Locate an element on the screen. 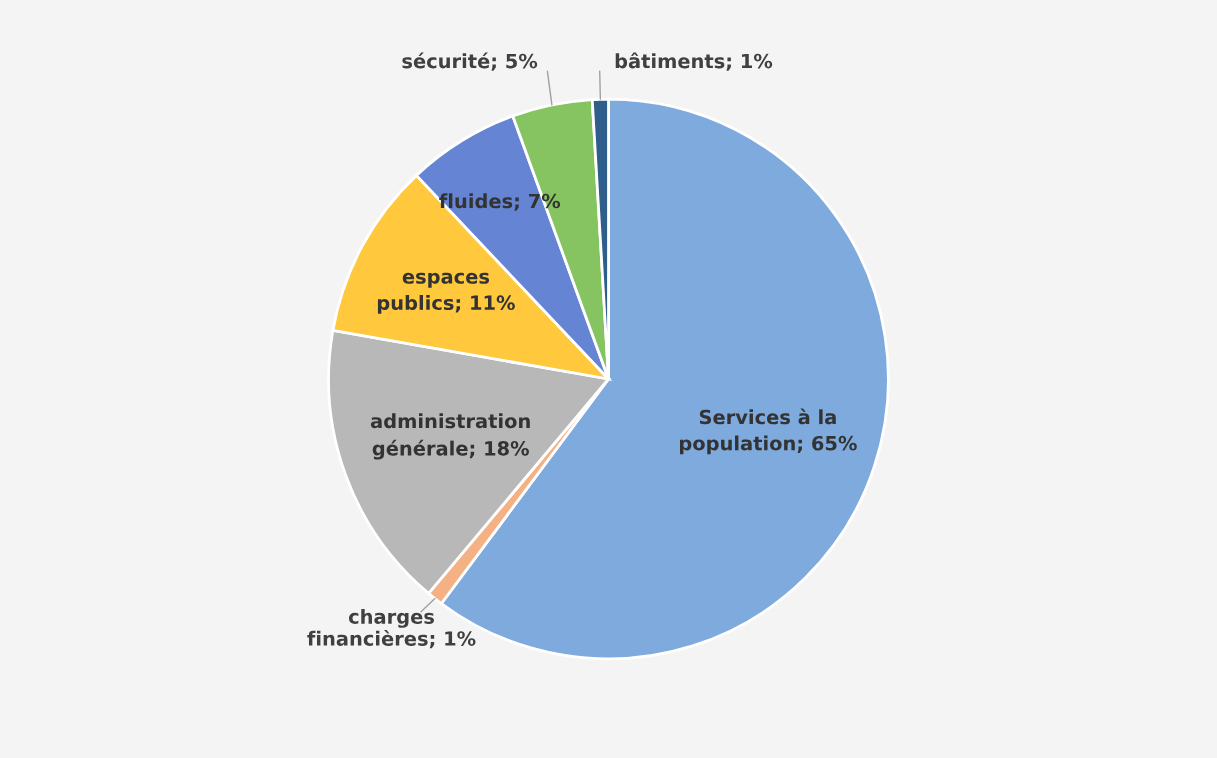 The height and width of the screenshot is (758, 1217). slice-label: bâtiments; 1% is located at coordinates (694, 61).